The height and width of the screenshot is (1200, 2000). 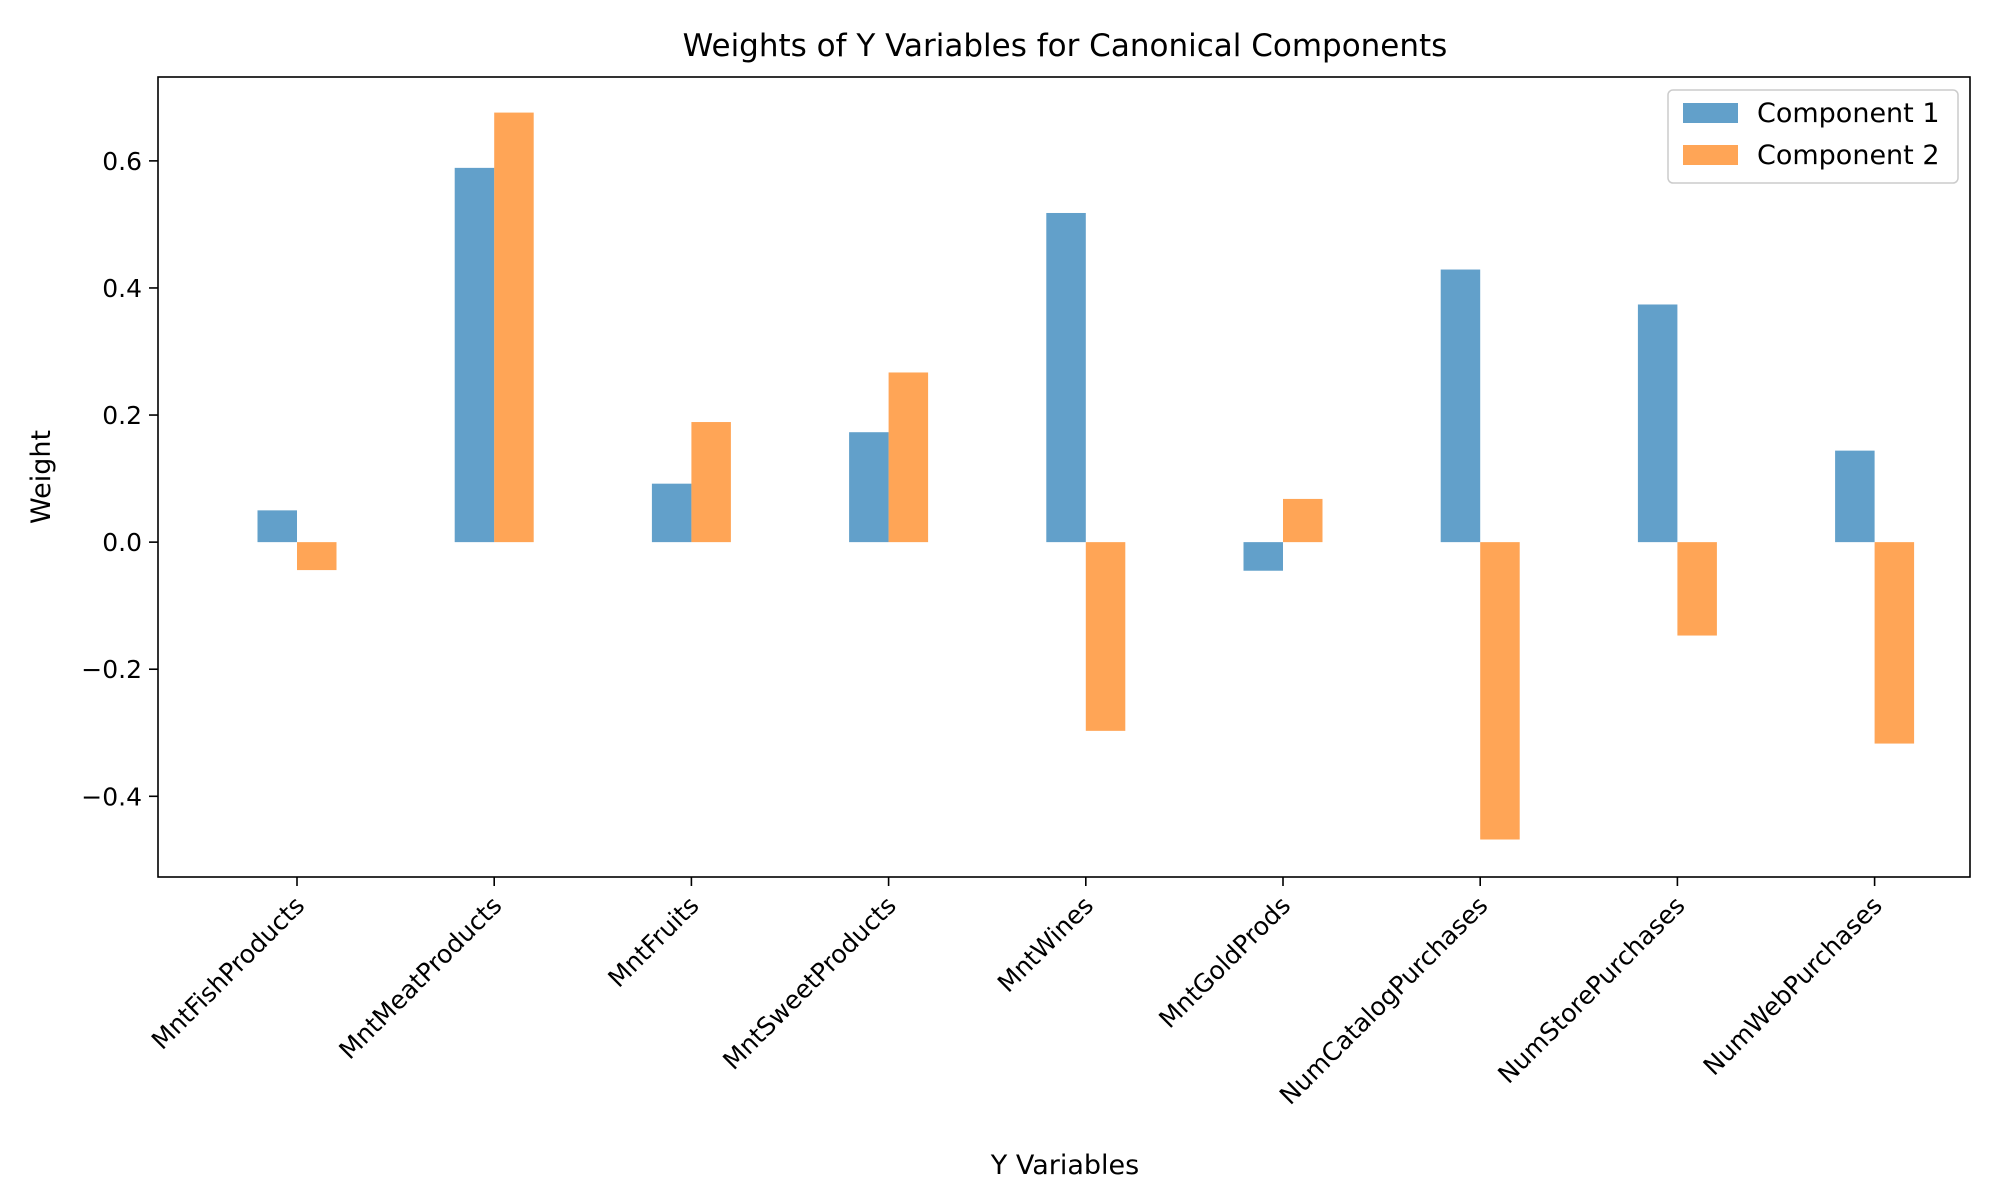 What do you see at coordinates (1064, 1165) in the screenshot?
I see `x-axis-label: Y Variables` at bounding box center [1064, 1165].